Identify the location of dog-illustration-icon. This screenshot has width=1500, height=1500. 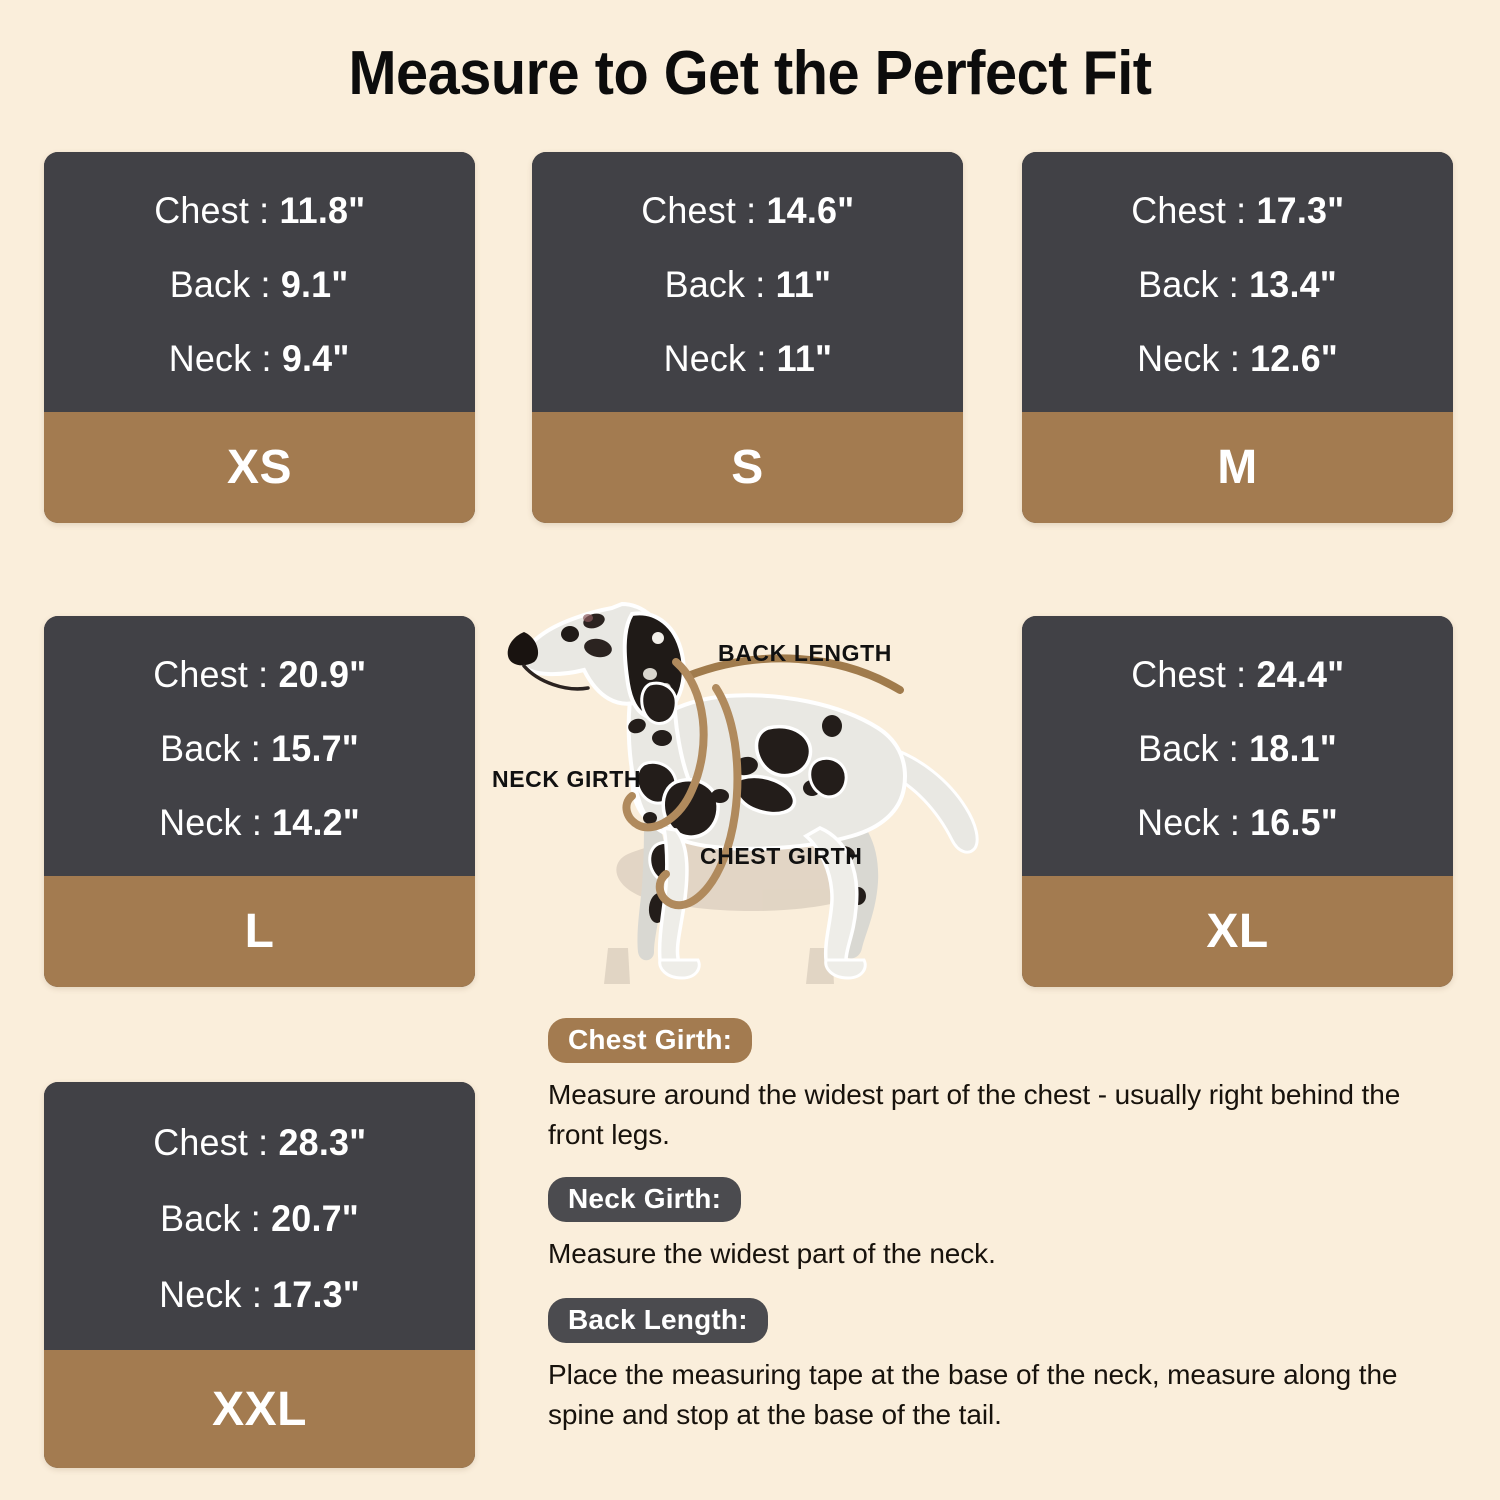
(743, 792).